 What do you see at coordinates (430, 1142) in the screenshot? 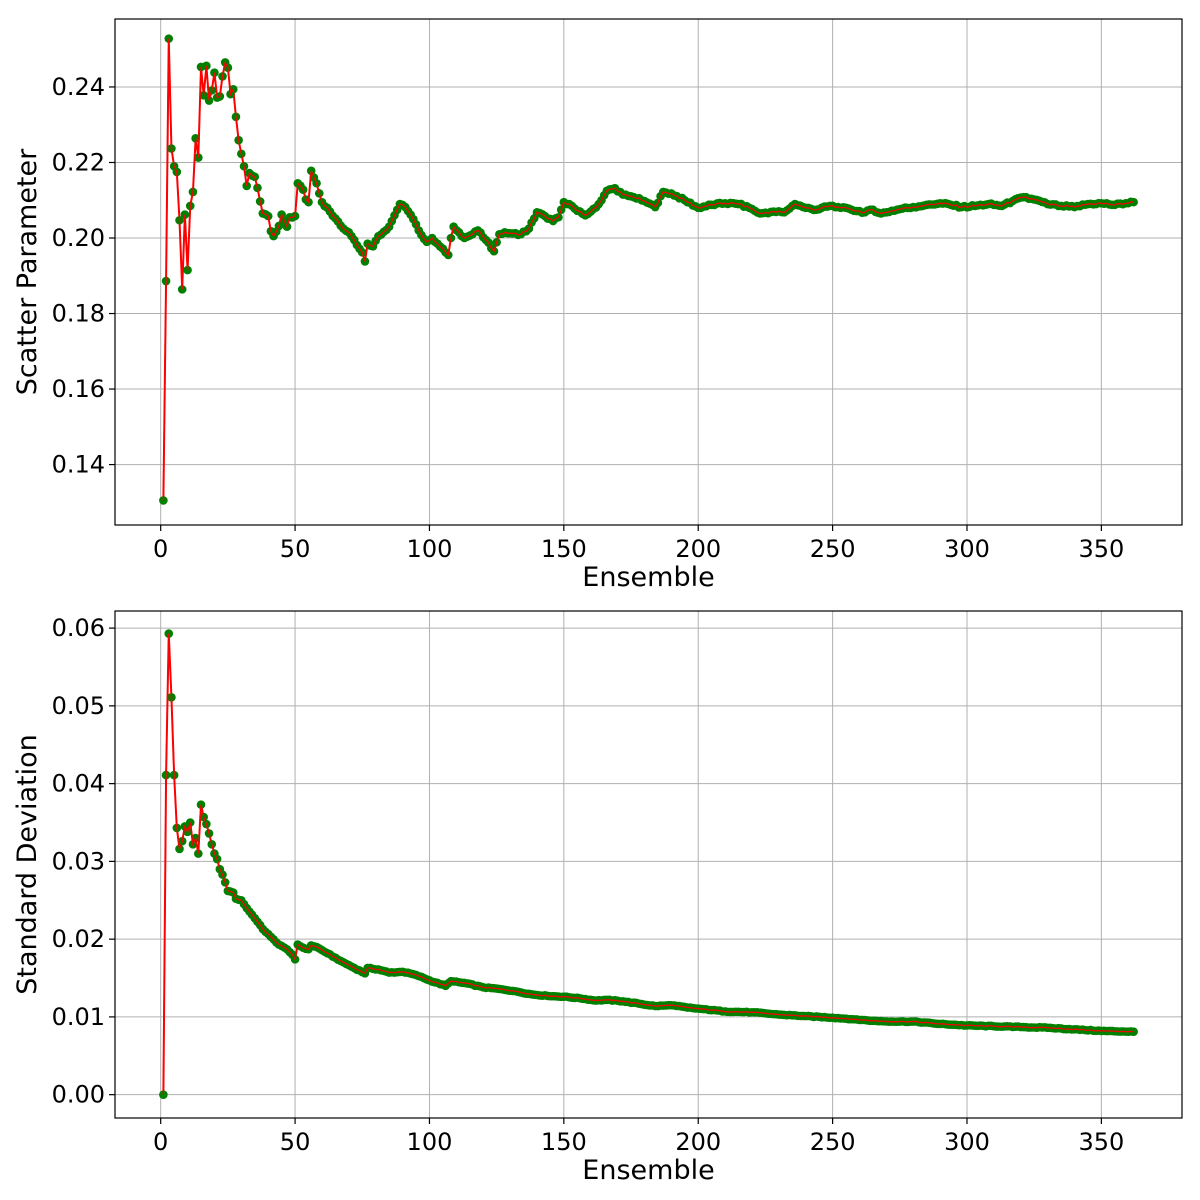
I see `stddev-x-tick-label: 100` at bounding box center [430, 1142].